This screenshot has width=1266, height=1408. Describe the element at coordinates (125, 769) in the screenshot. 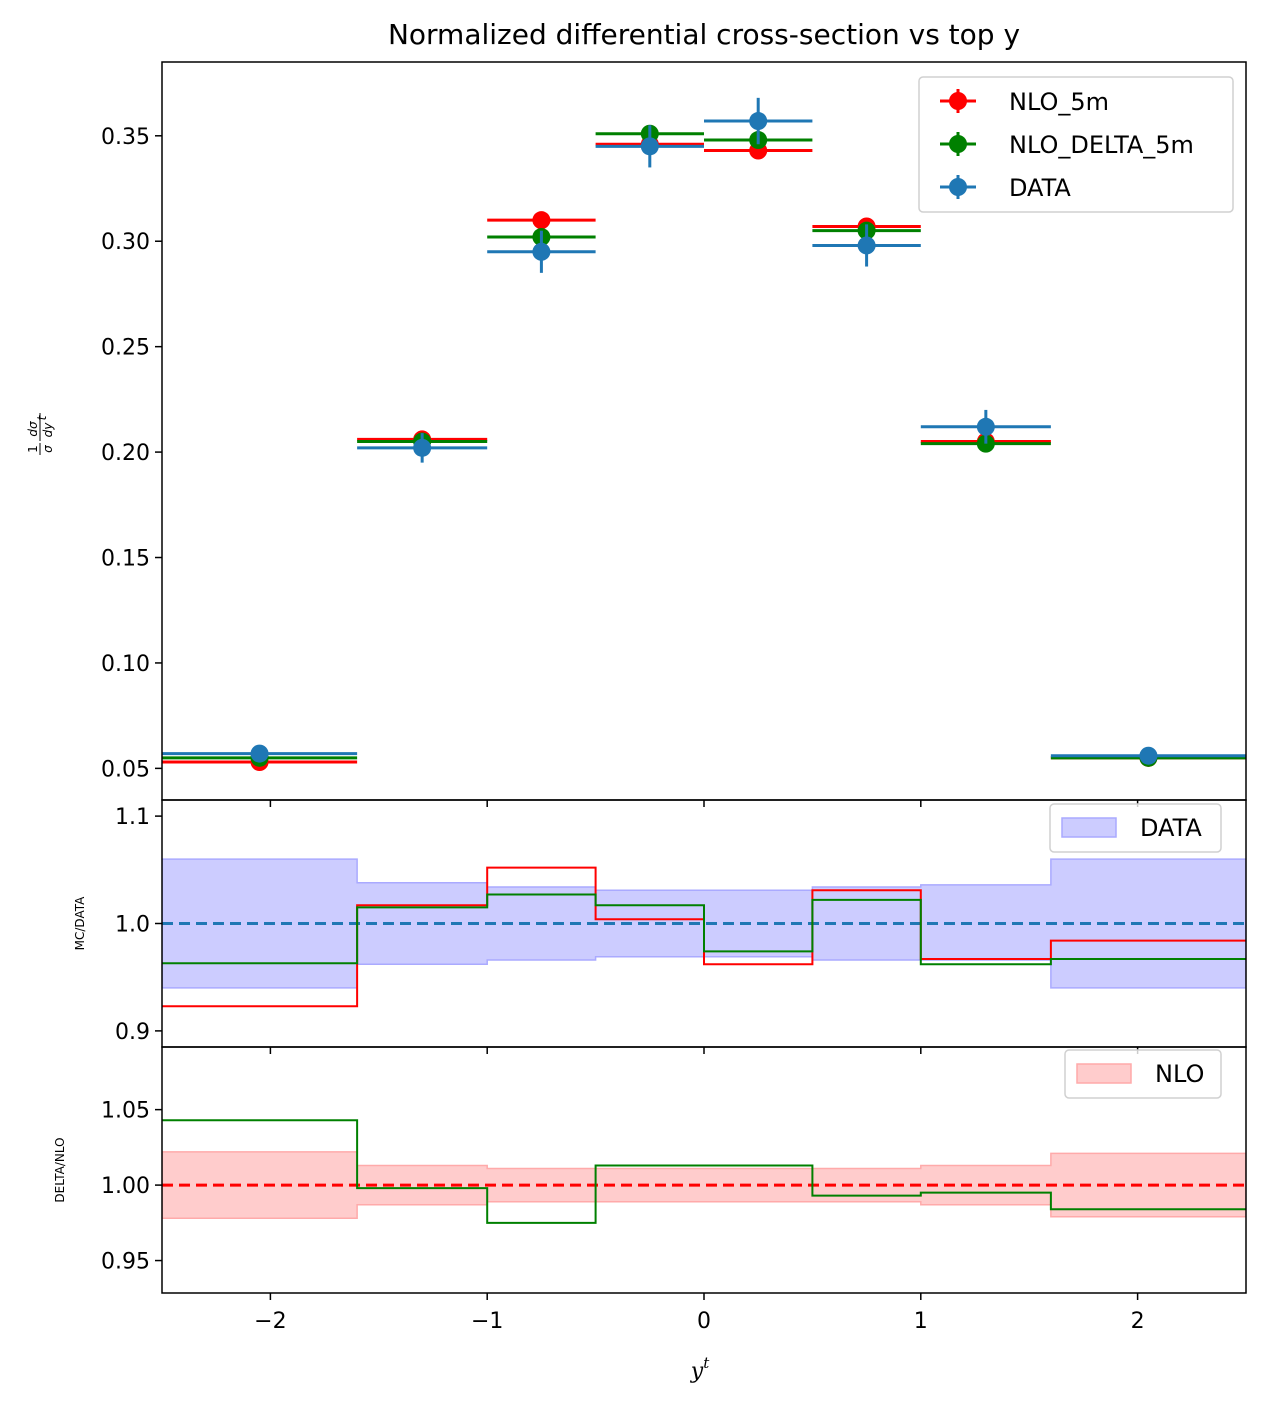

I see `main-ytick-label: 0.05` at that location.